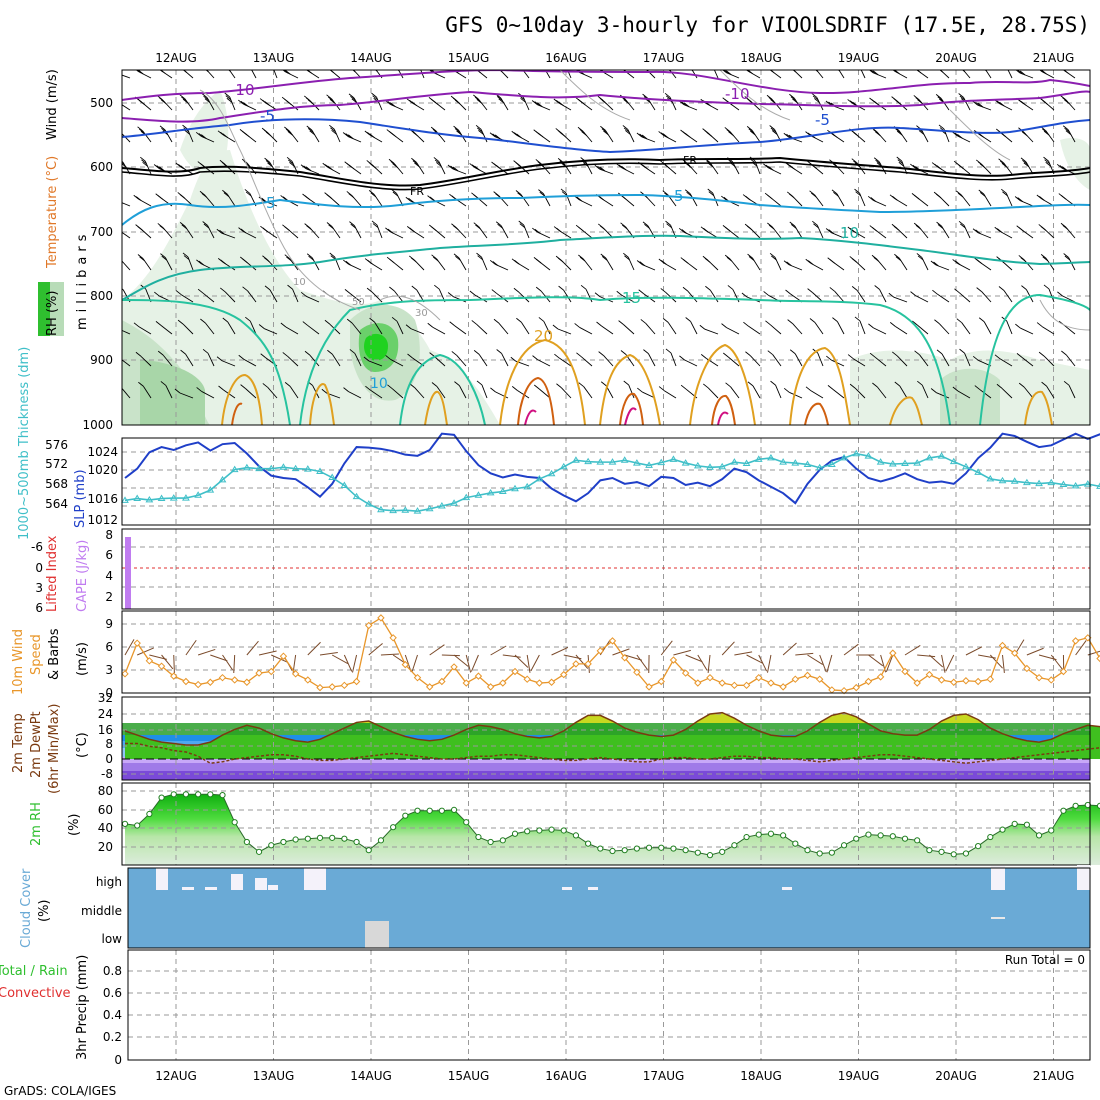  I want to click on cloud-frame, so click(609, 908).